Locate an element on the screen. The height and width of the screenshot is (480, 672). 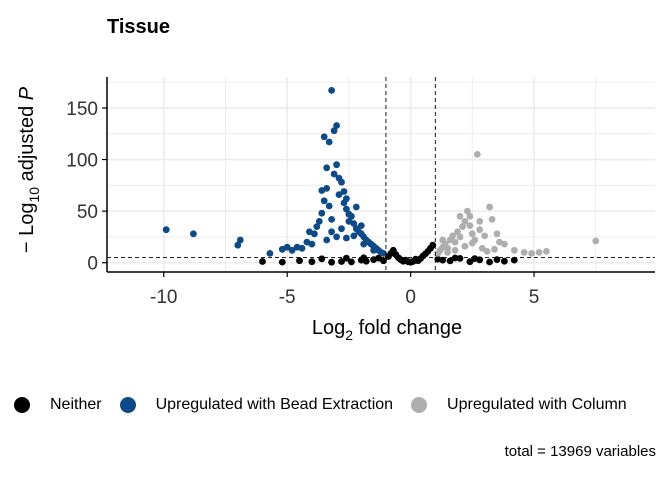
y-tick-label: 50 is located at coordinates (87, 212).